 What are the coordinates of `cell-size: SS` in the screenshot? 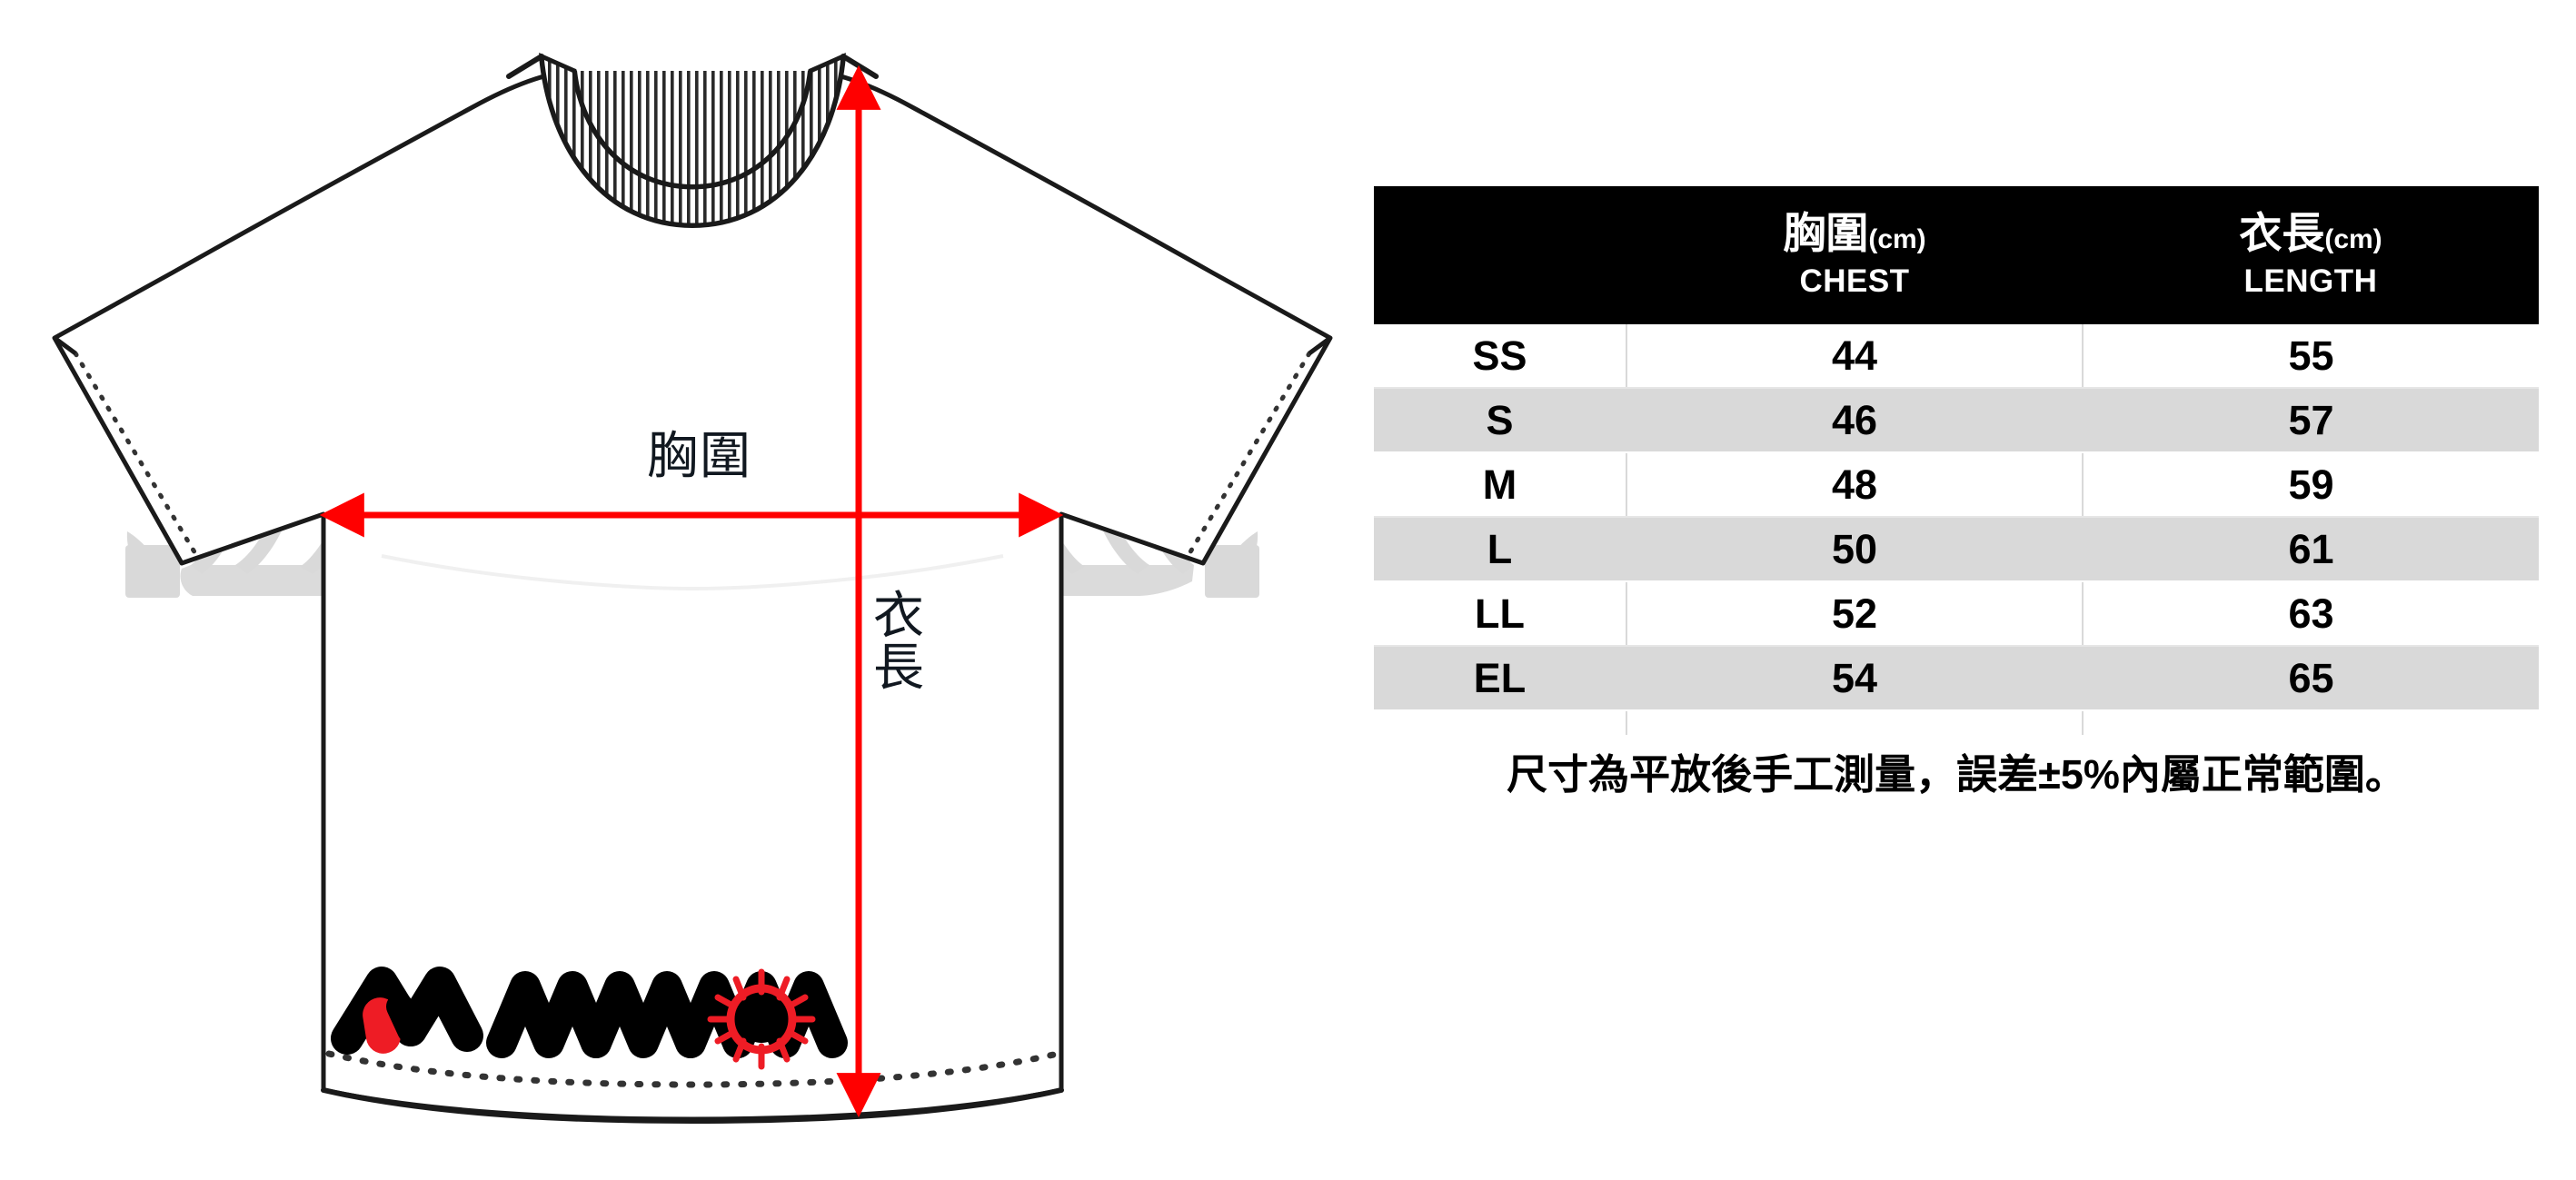 It's located at (1501, 356).